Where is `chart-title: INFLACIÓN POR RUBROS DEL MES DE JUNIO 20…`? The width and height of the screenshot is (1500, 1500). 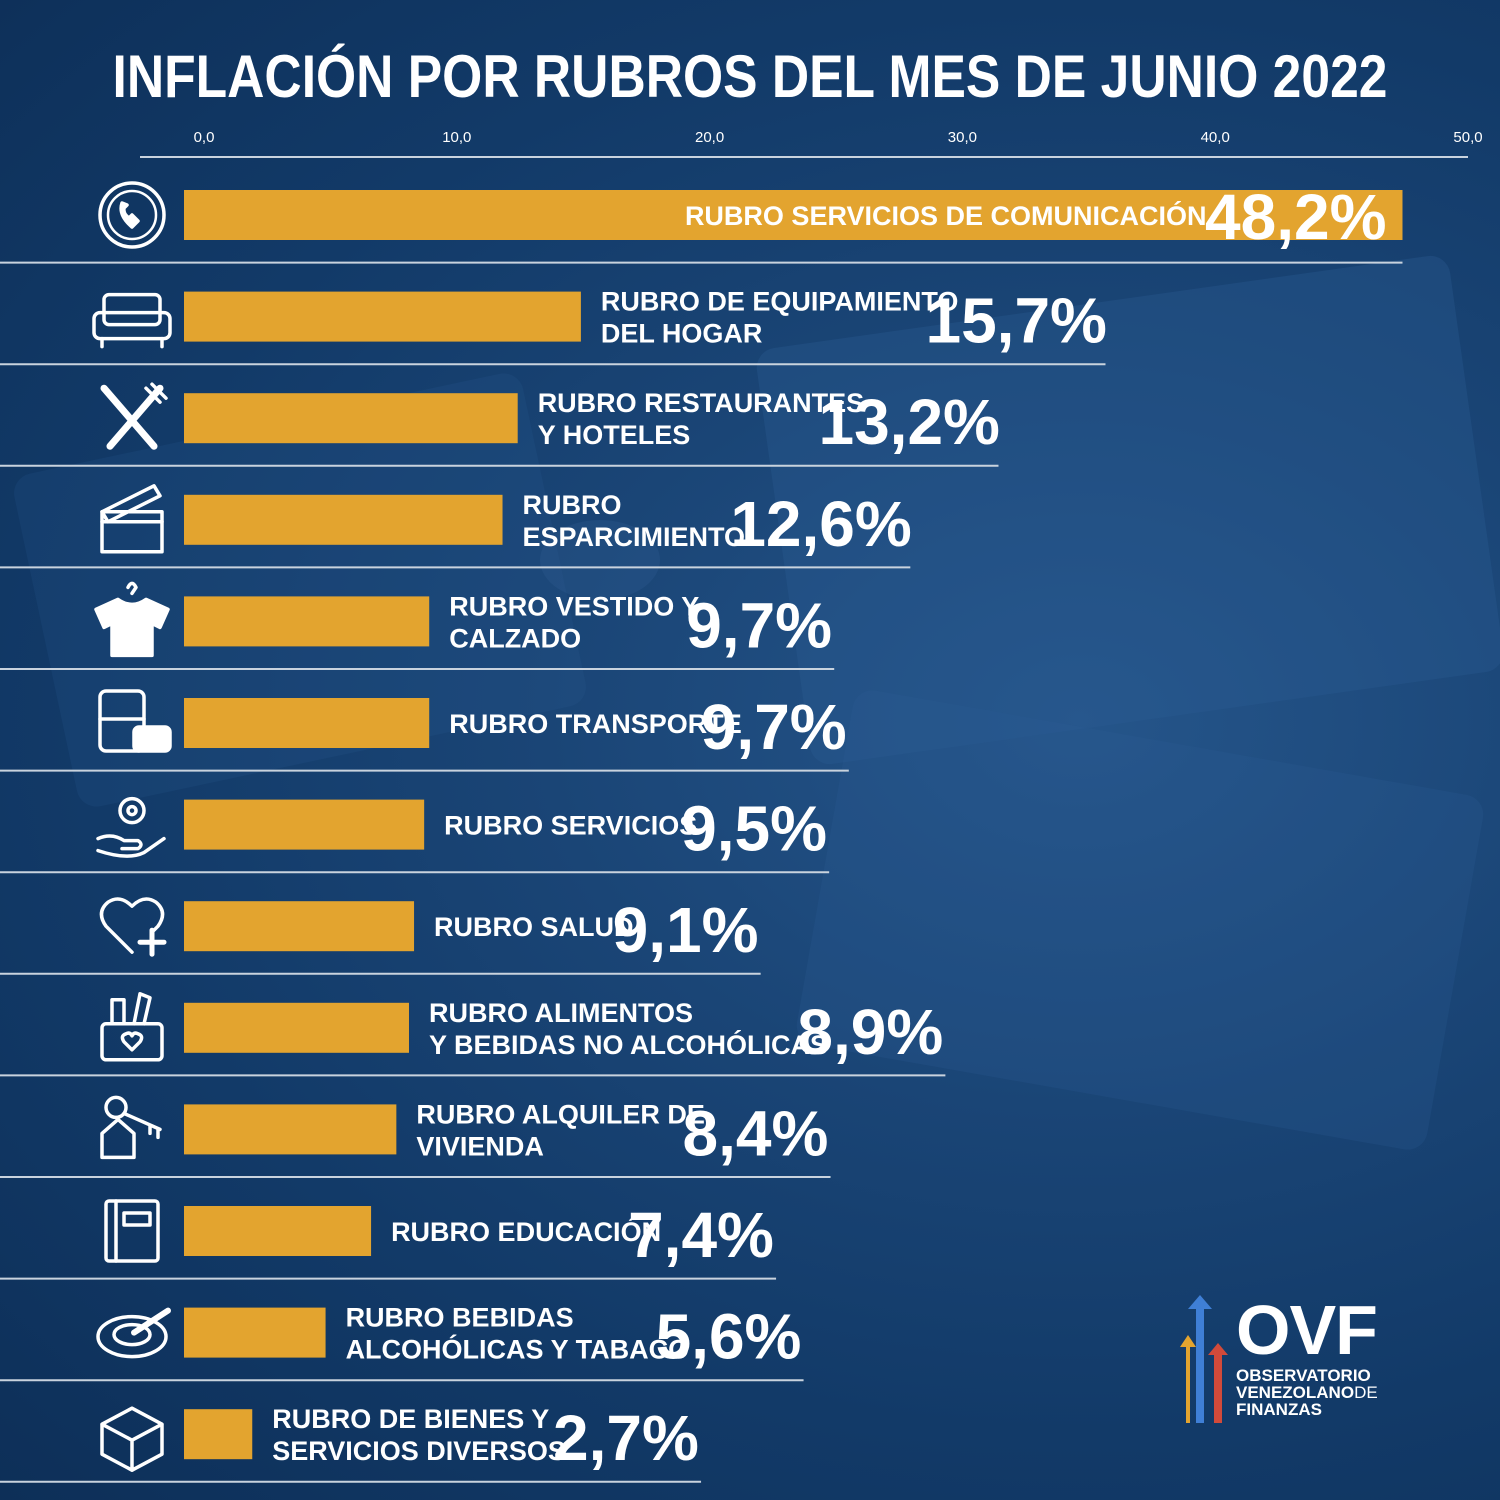
chart-title: INFLACIÓN POR RUBROS DEL MES DE JUNIO 20… is located at coordinates (750, 76).